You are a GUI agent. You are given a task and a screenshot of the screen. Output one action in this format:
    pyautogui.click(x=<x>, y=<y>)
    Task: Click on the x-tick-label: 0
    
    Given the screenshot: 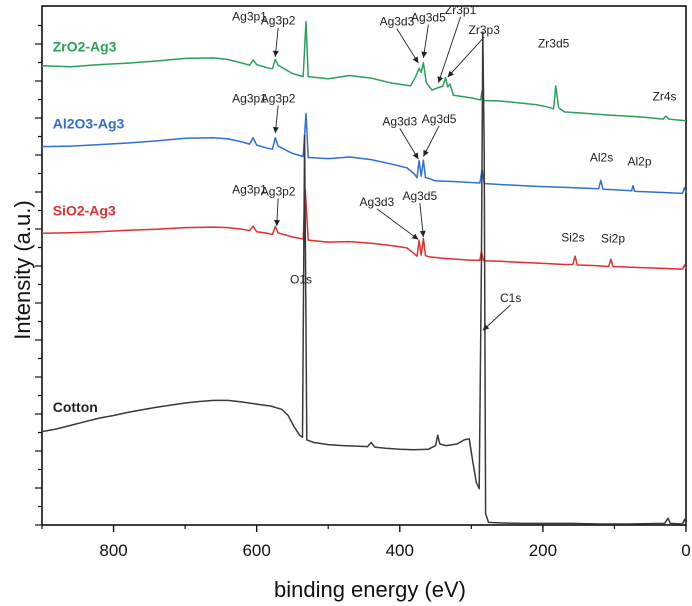 What is the action you would take?
    pyautogui.click(x=685, y=550)
    